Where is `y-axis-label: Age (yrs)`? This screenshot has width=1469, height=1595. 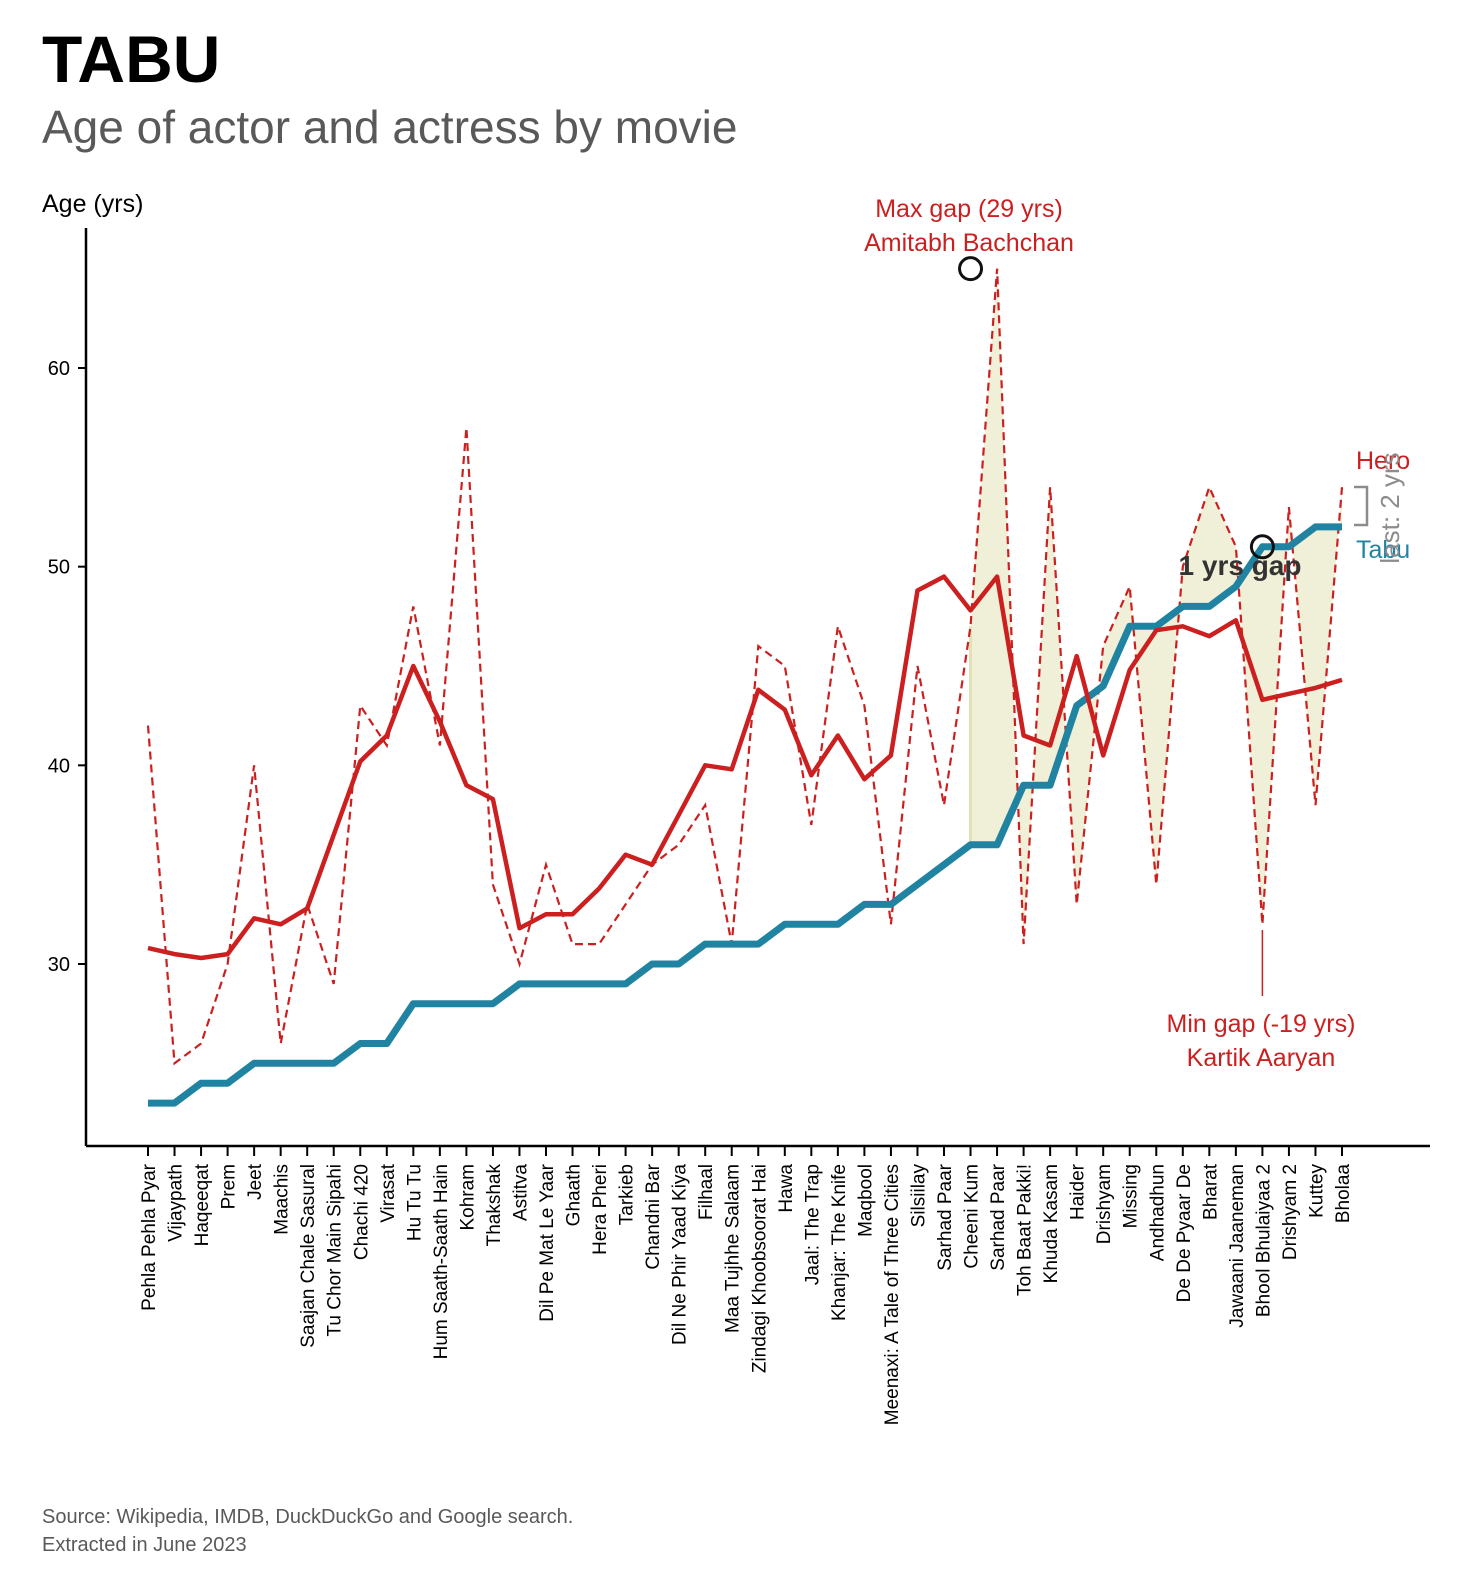 y-axis-label: Age (yrs) is located at coordinates (92, 204).